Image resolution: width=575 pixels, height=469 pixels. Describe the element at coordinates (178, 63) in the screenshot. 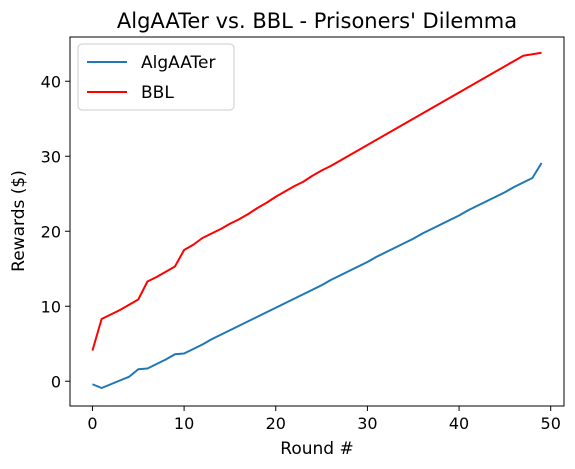

I see `legend-label-algaater: AlgAATer` at that location.